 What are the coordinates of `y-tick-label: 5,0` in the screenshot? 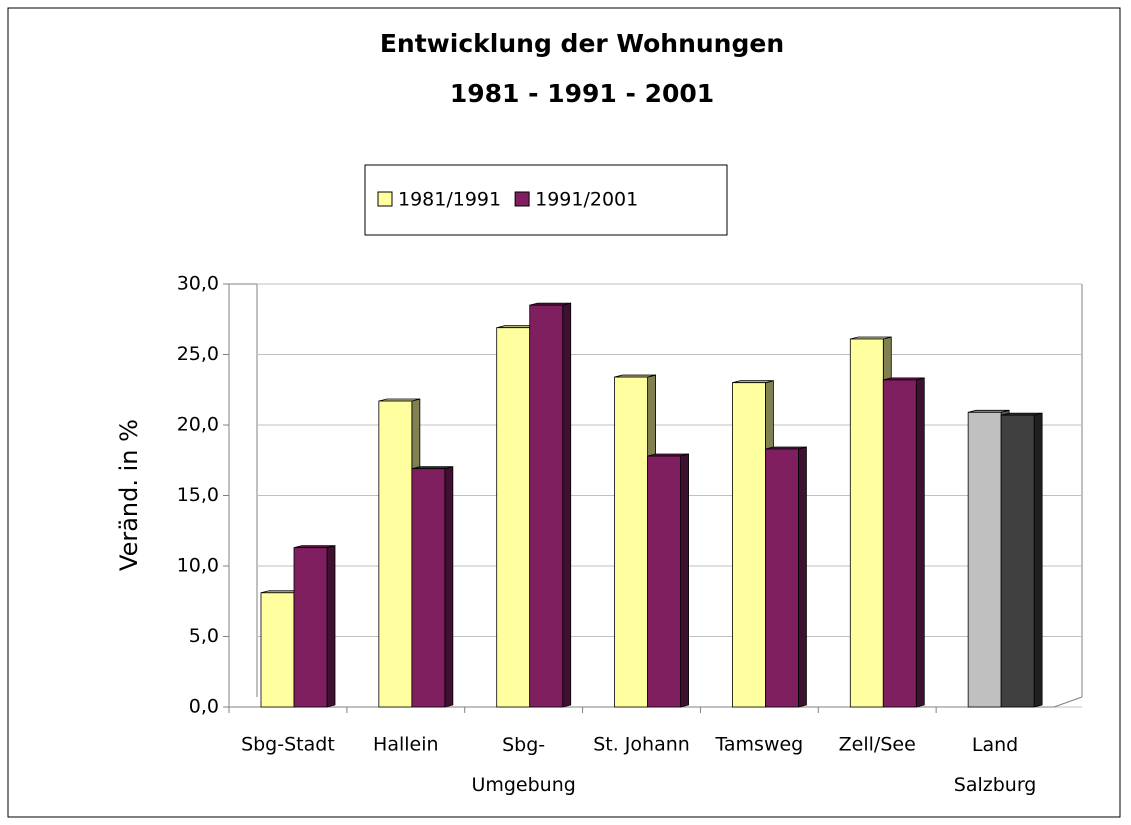 It's located at (204, 636).